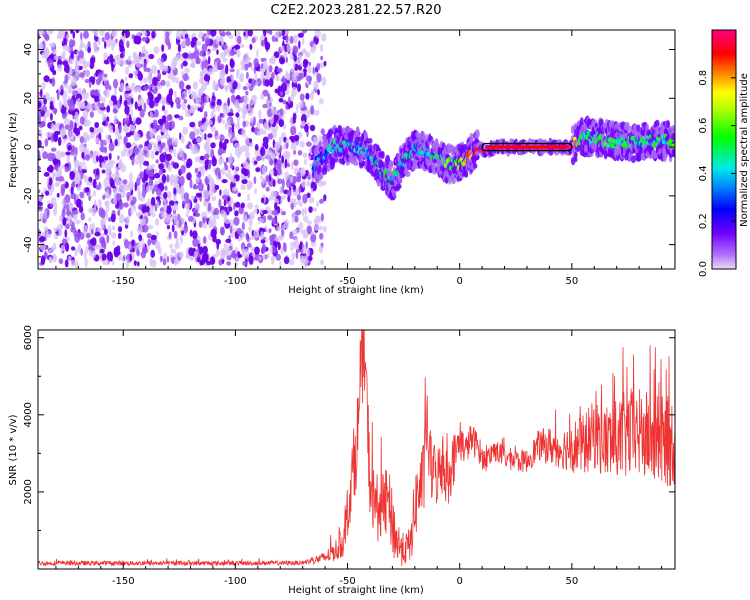 The height and width of the screenshot is (600, 750). Describe the element at coordinates (28, 49) in the screenshot. I see `spectrogram-y-tick-label: 40` at that location.